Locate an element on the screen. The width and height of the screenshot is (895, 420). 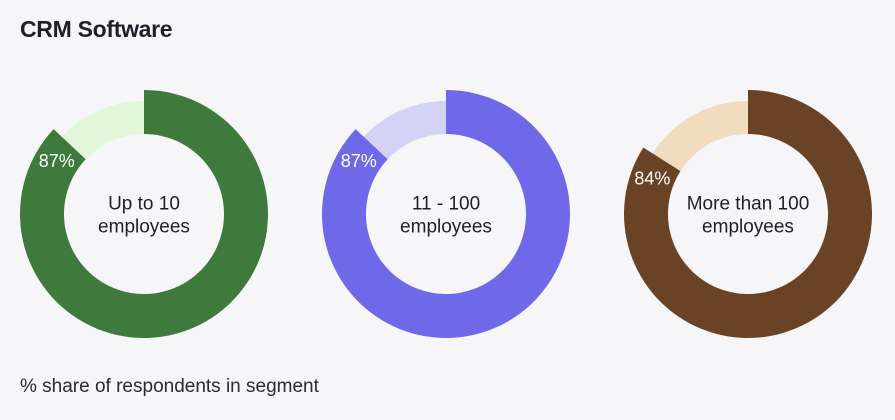
donut-center-label: 11 - 100 is located at coordinates (446, 204).